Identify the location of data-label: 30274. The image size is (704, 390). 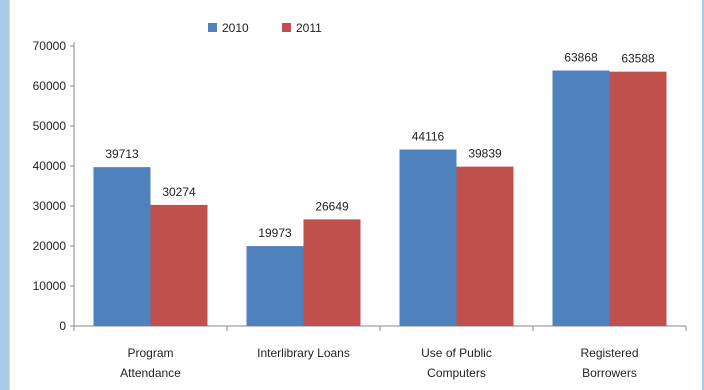
(179, 192).